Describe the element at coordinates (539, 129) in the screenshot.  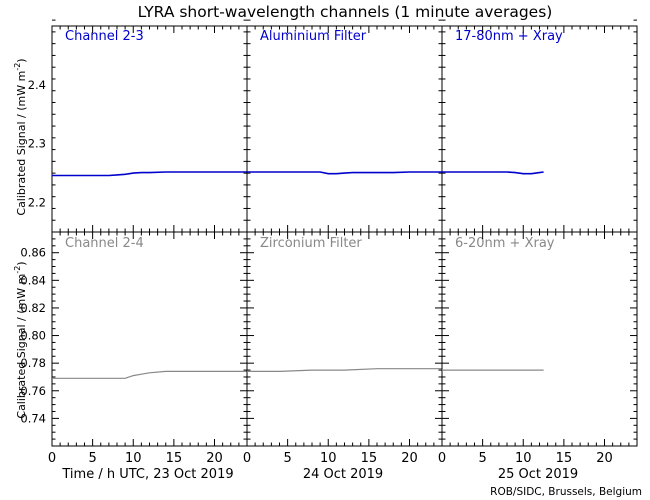
I see `panel-top-2-frame` at that location.